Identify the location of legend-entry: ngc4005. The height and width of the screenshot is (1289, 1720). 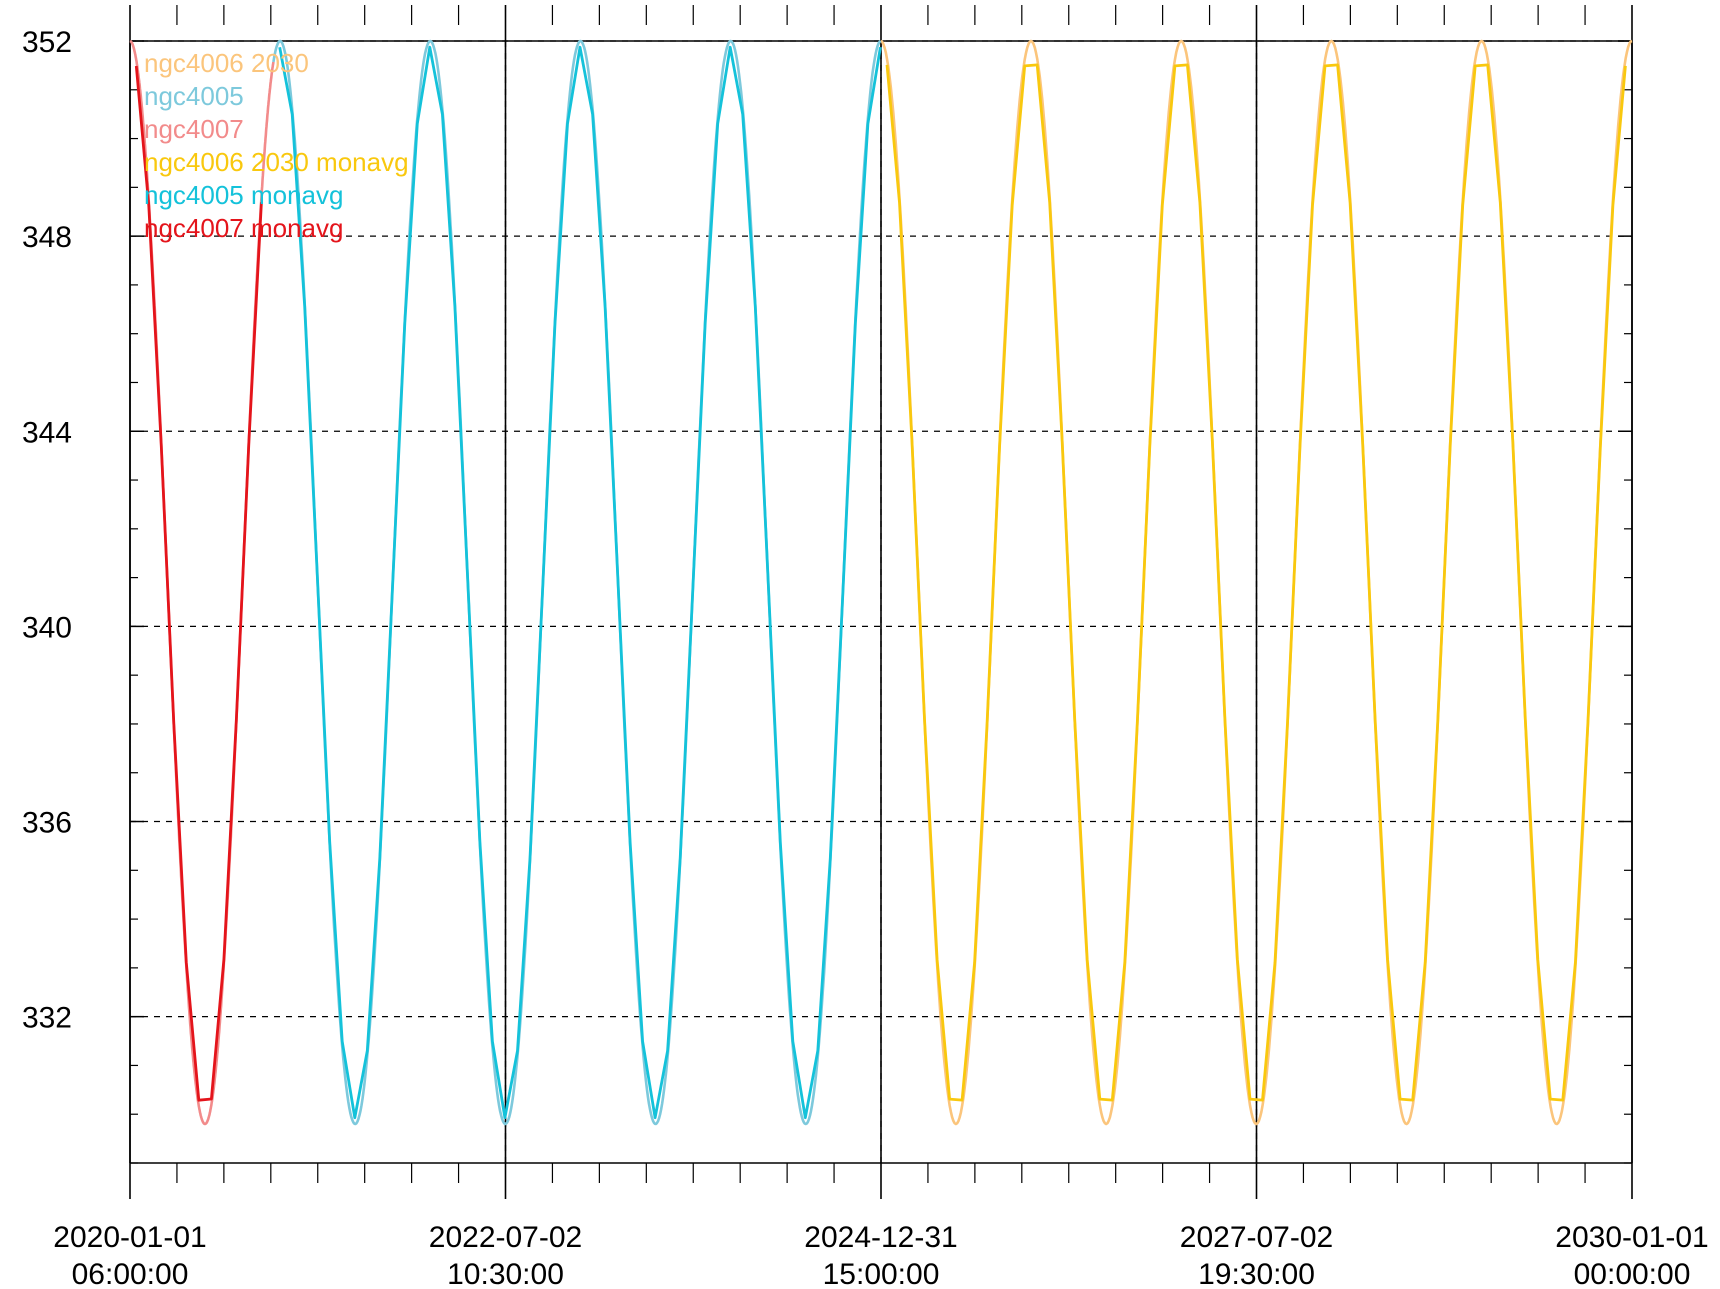
(194, 96).